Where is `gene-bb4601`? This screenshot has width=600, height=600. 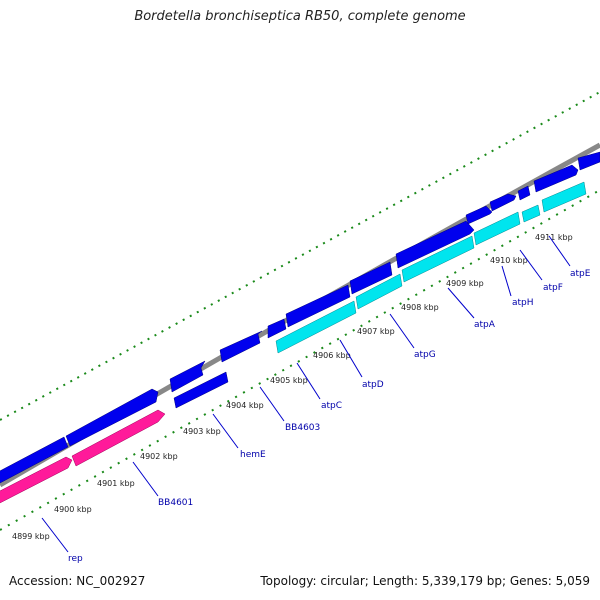
gene-bb4601 is located at coordinates (118, 438).